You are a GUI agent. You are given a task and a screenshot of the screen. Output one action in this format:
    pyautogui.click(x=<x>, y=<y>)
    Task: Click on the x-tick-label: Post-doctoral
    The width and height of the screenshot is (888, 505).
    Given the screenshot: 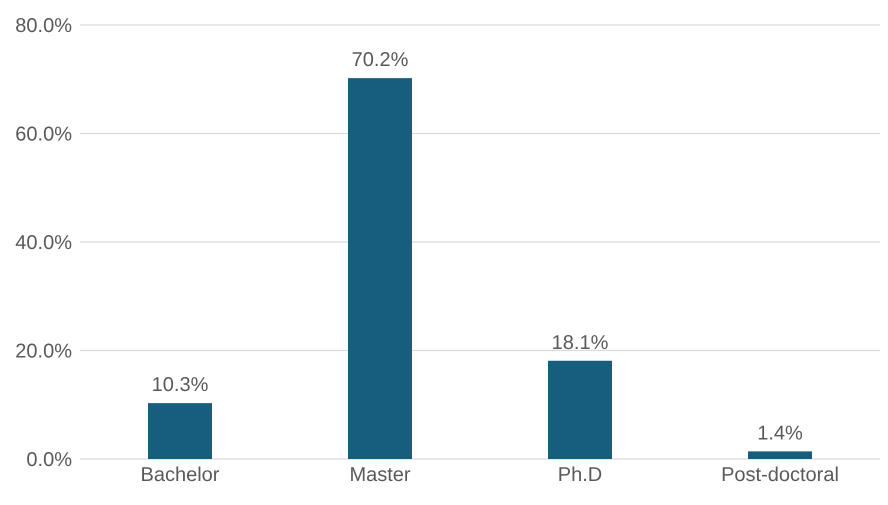 What is the action you would take?
    pyautogui.click(x=780, y=475)
    